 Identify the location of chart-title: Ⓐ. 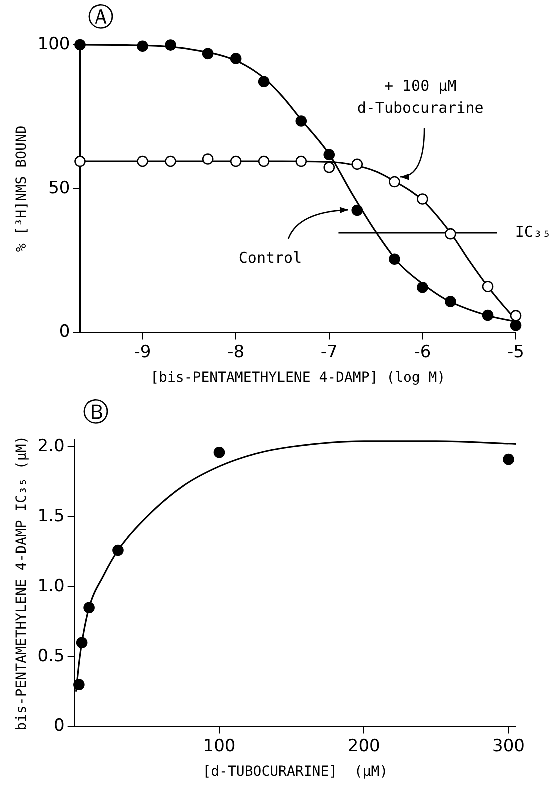
(101, 17).